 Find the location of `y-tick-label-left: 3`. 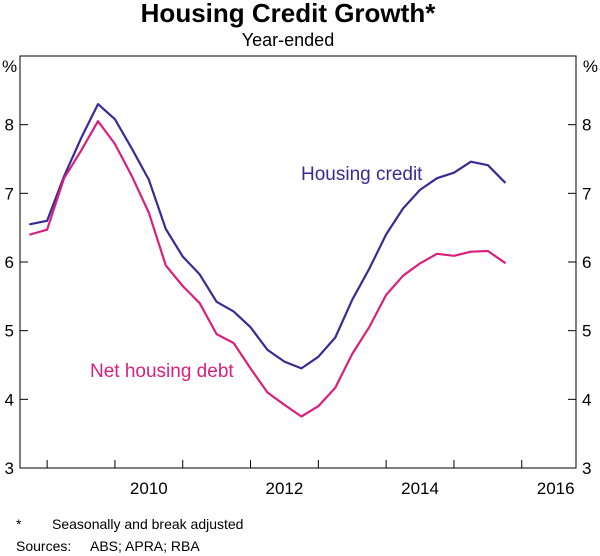

y-tick-label-left: 3 is located at coordinates (9, 468).